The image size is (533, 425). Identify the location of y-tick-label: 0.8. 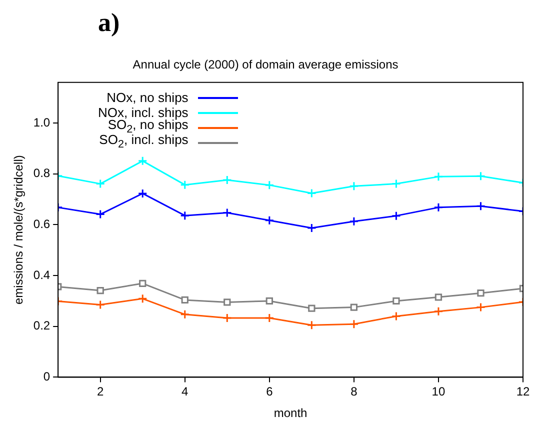
(41, 173).